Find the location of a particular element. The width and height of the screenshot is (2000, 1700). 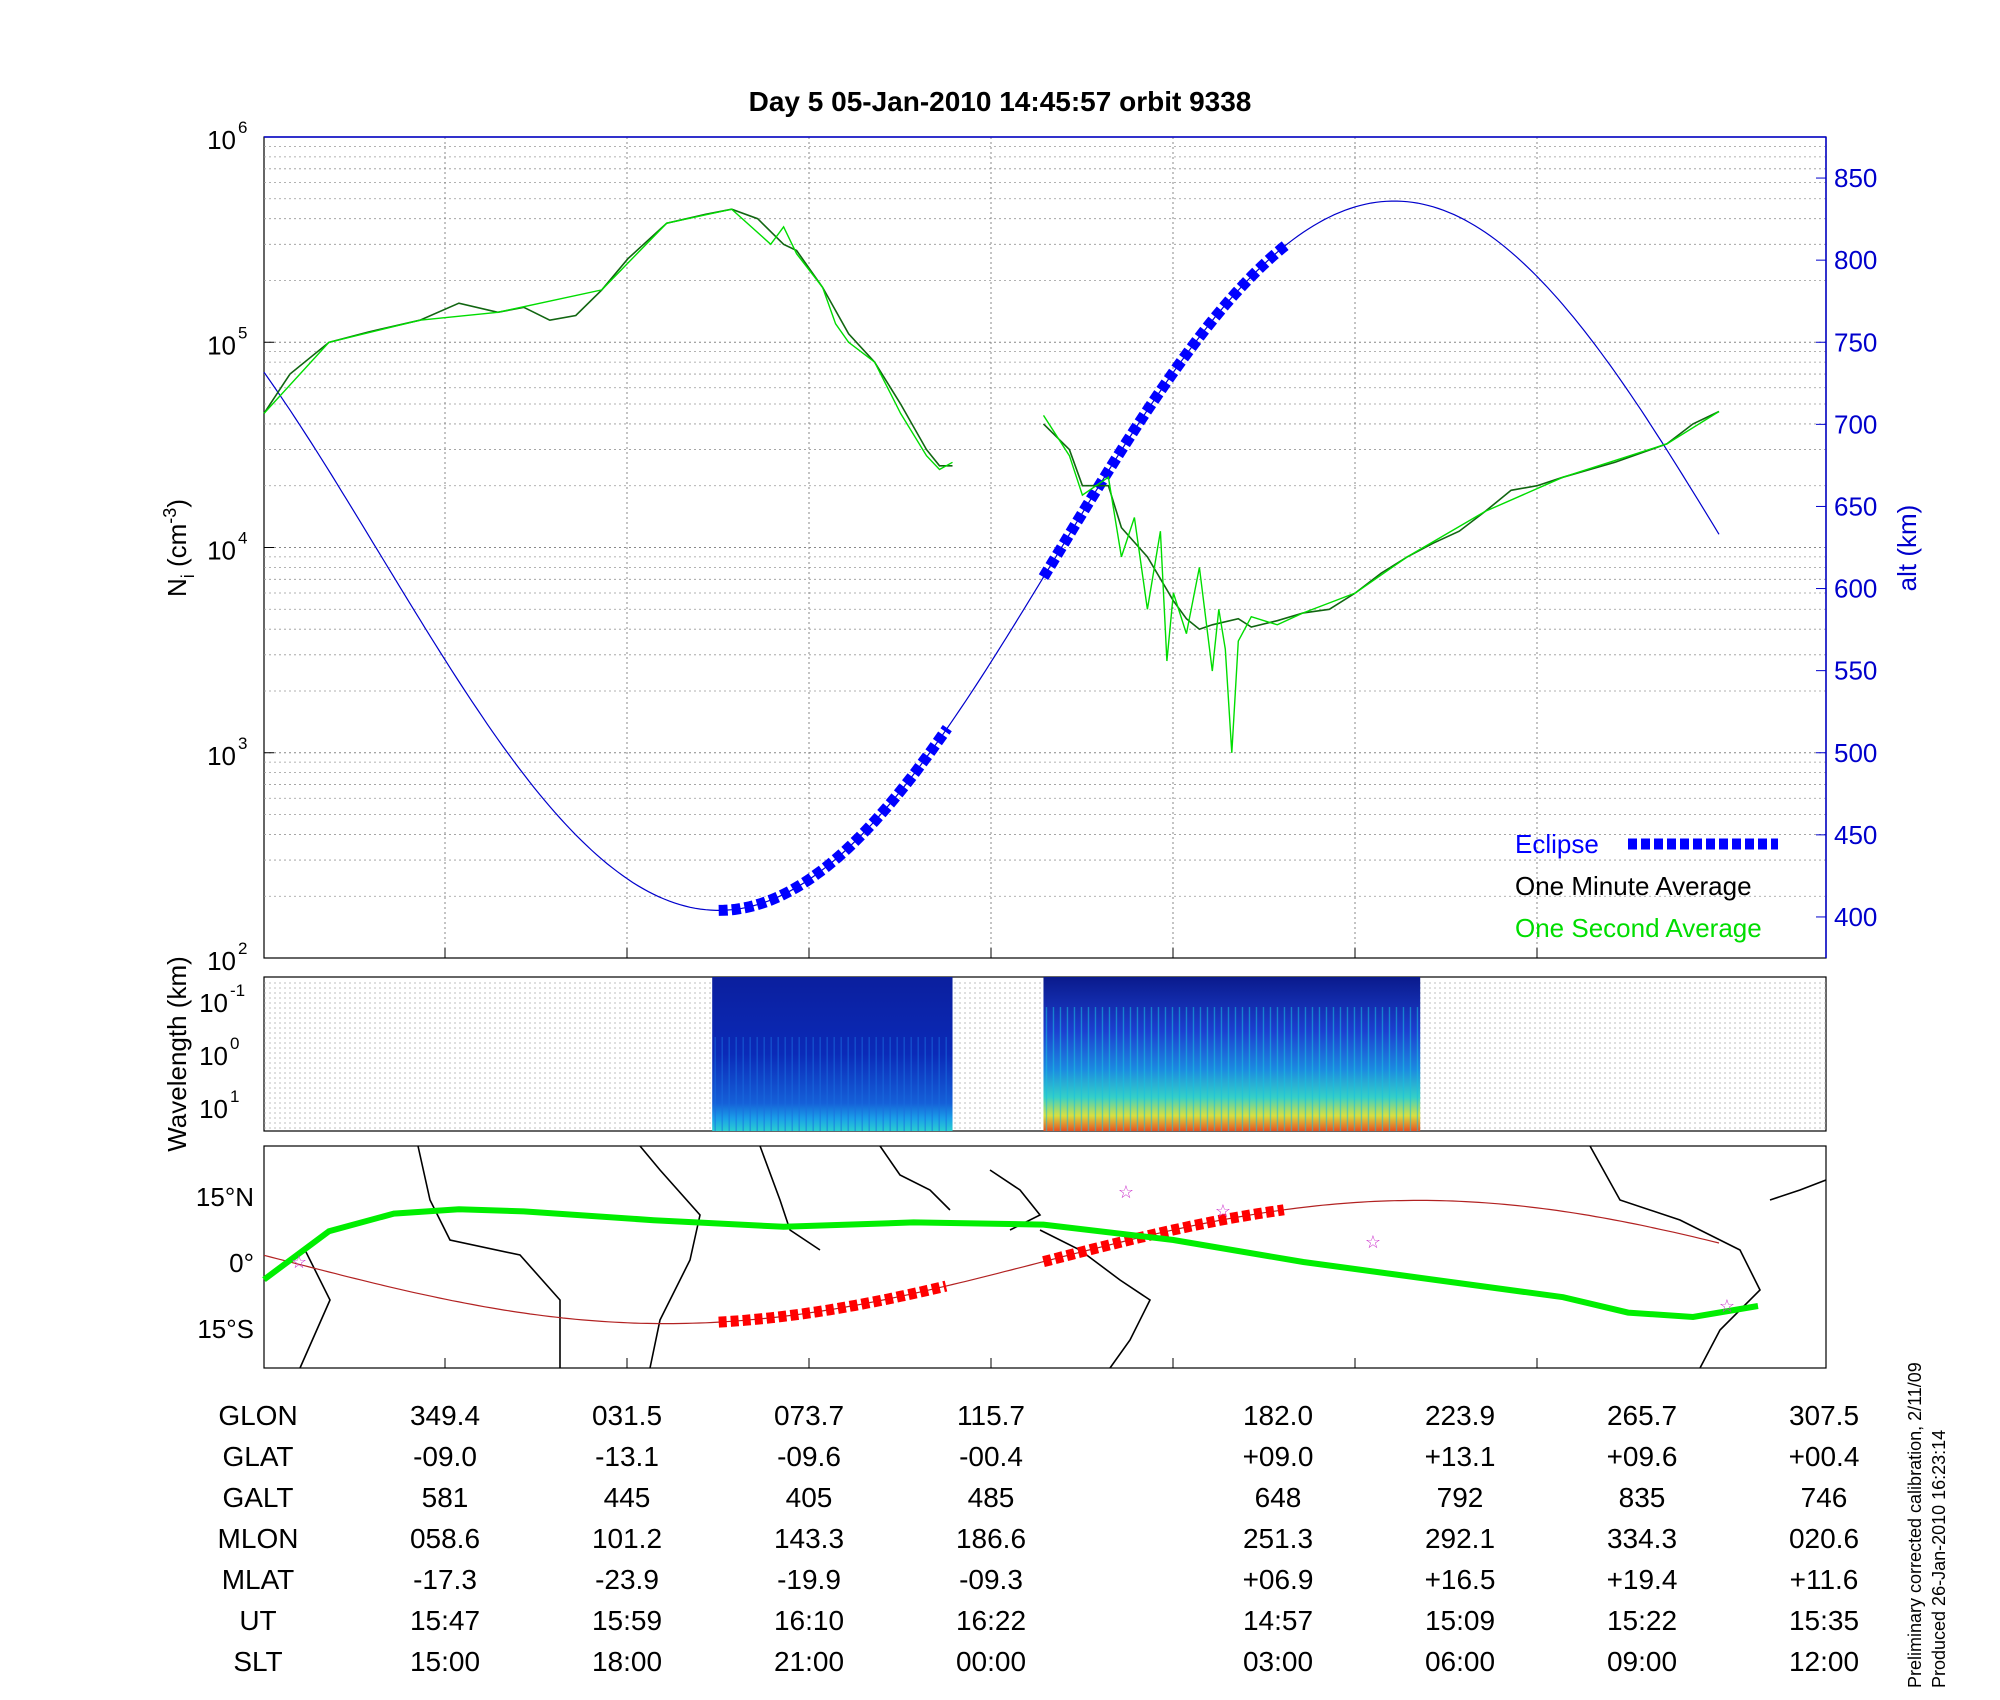

table-cell: 031.5 is located at coordinates (627, 1415).